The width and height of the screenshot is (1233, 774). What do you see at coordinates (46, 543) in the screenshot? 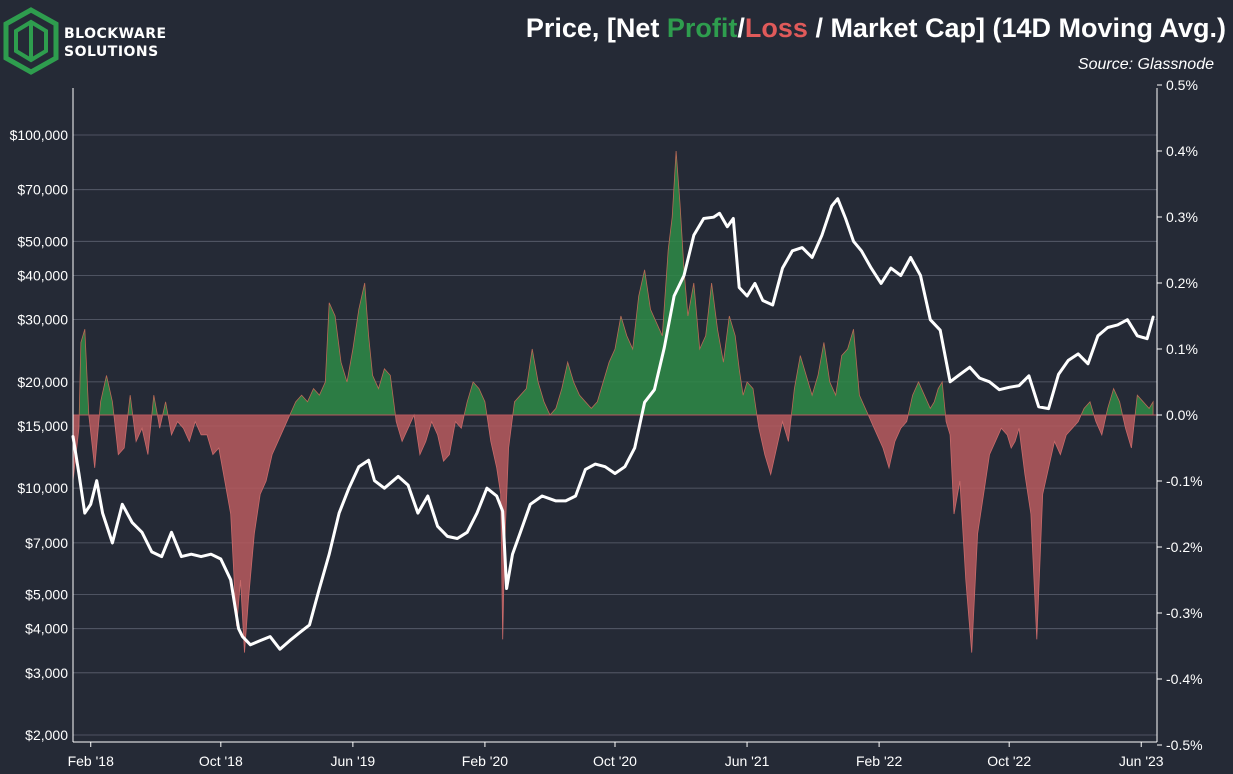
I see `left-tick-label: $7,000` at bounding box center [46, 543].